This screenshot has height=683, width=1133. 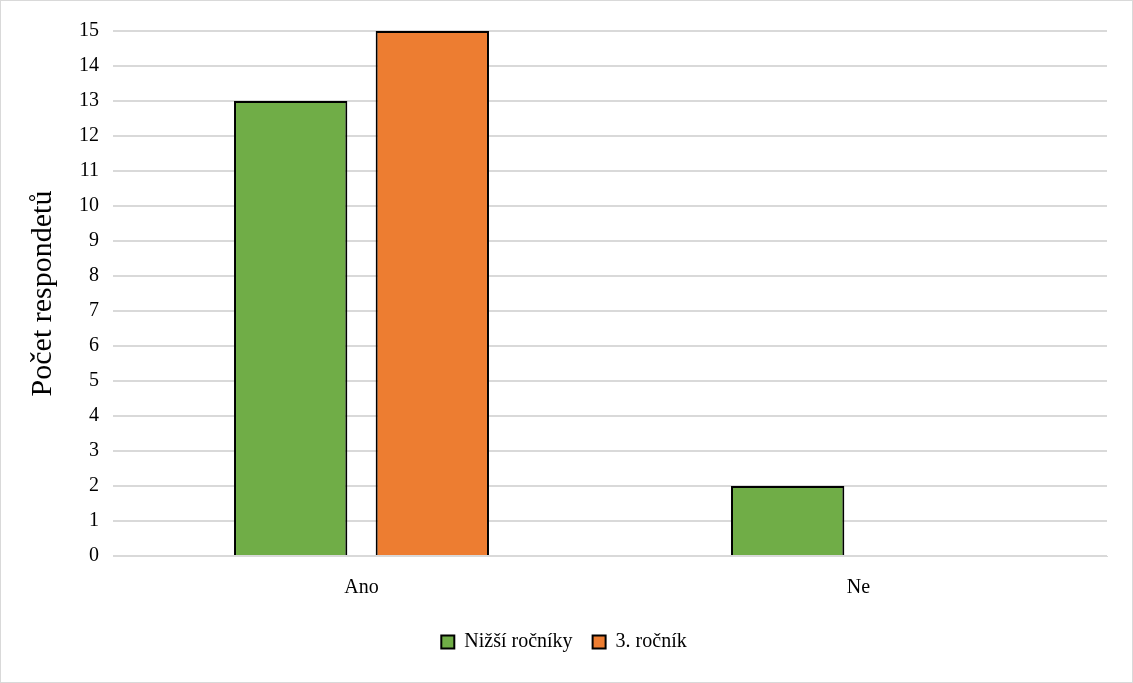 I want to click on y-tick-label: 12, so click(x=89, y=134).